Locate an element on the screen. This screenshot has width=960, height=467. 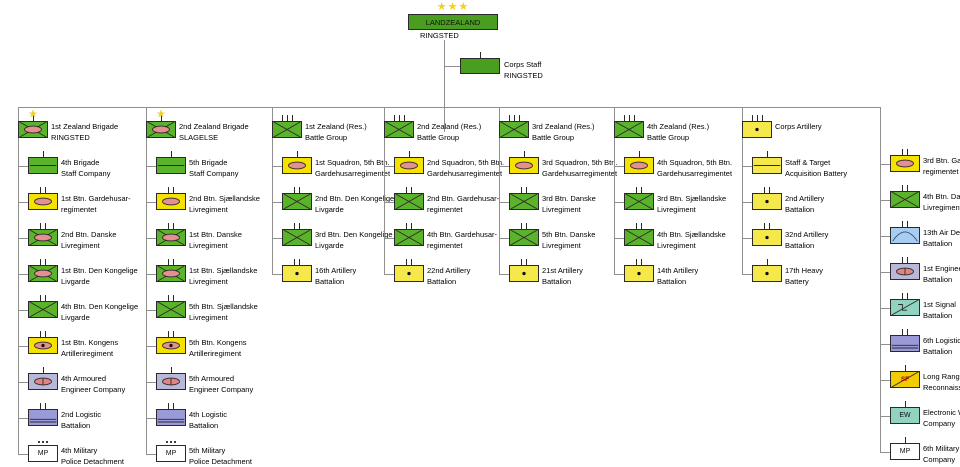
unit-col-corps-troops-3: 1st EngineerBattalion is located at coordinates (925, 274).